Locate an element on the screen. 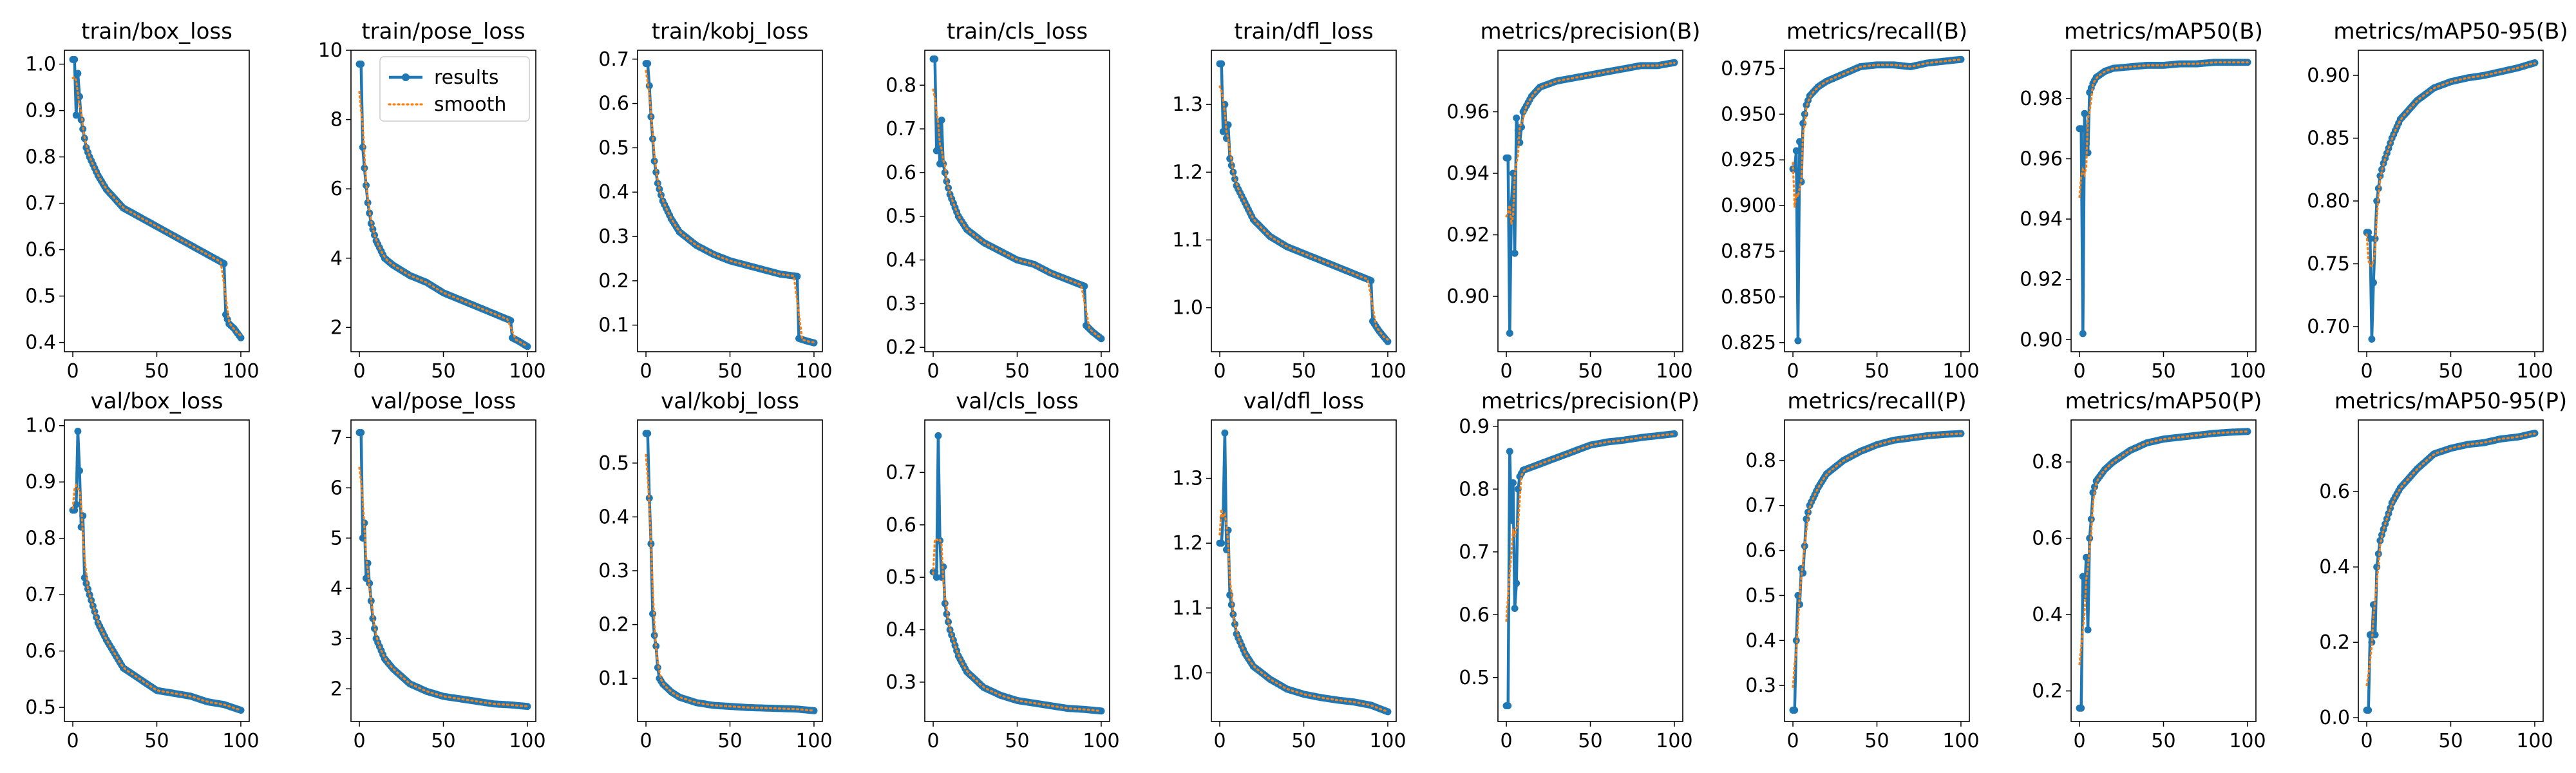 The image size is (2576, 773). legend-smooth-label: smooth is located at coordinates (470, 104).